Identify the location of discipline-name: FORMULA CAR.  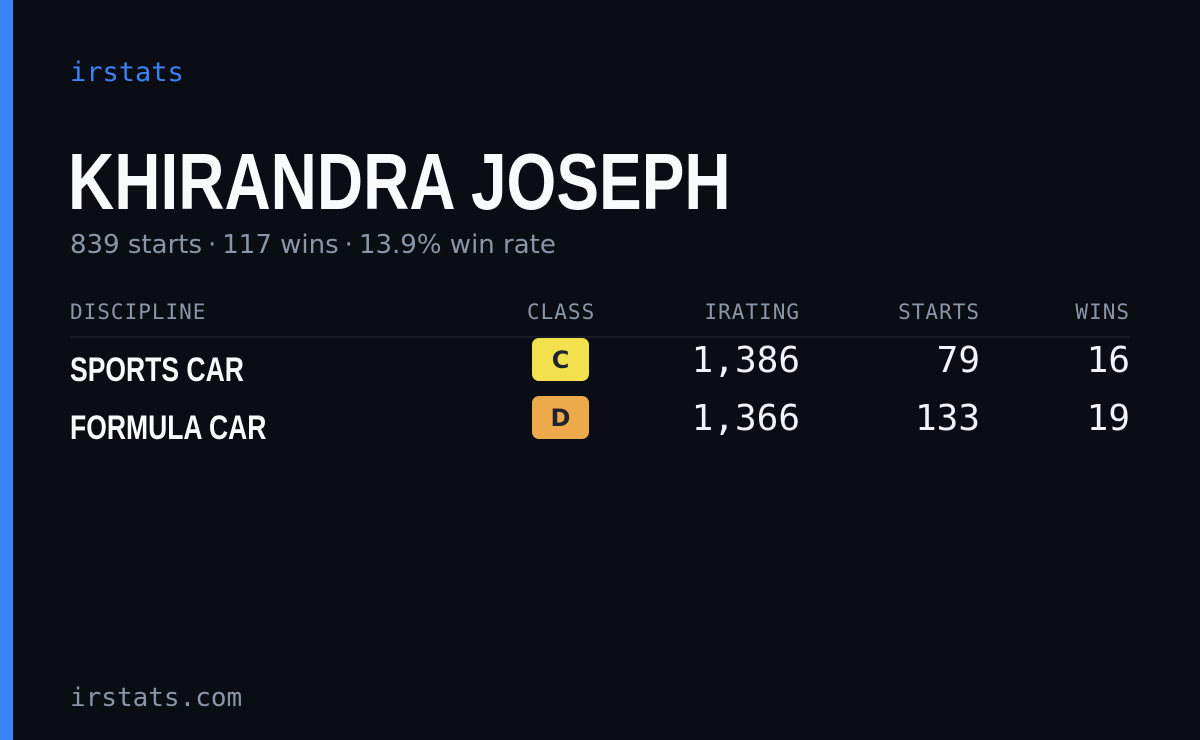
(168, 428).